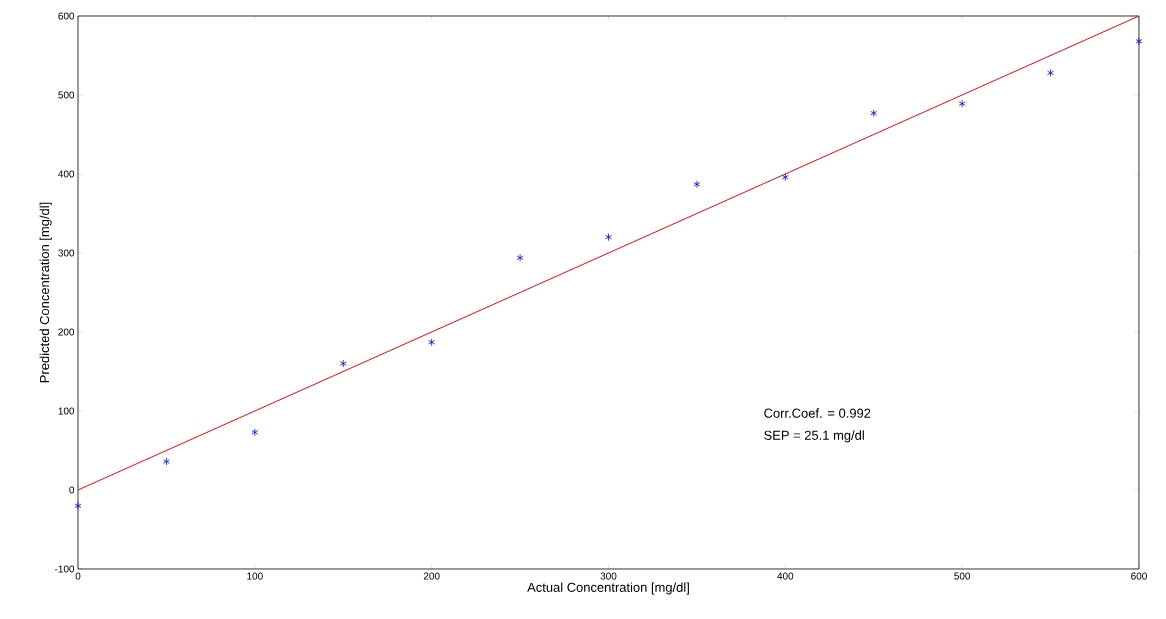 This screenshot has height=619, width=1166. What do you see at coordinates (66, 253) in the screenshot?
I see `y-tick-label: 300` at bounding box center [66, 253].